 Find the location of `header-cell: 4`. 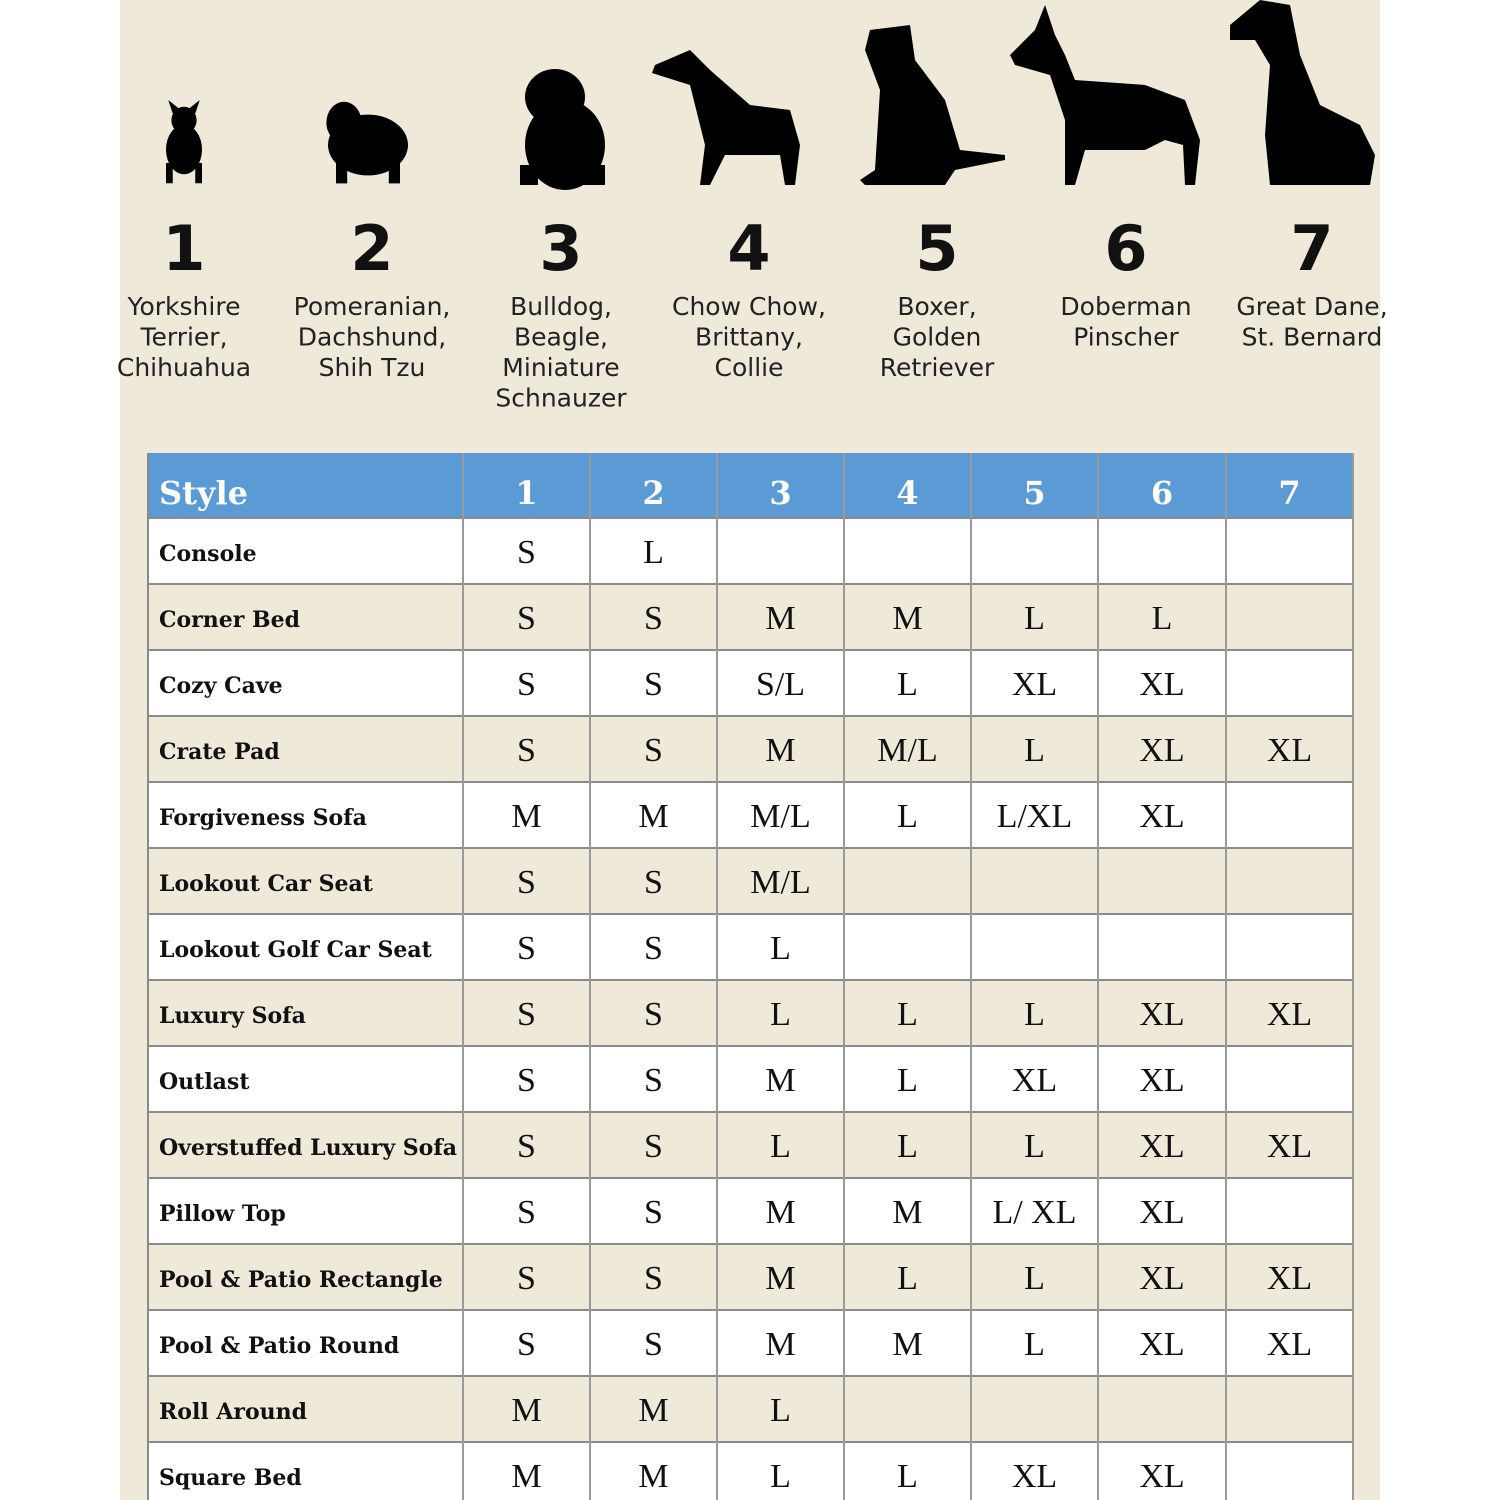

header-cell: 4 is located at coordinates (907, 493).